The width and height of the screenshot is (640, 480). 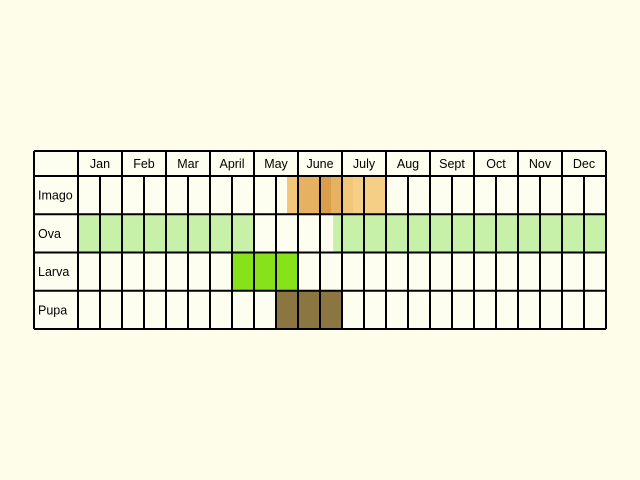 What do you see at coordinates (100, 164) in the screenshot?
I see `month-label-jan: Jan` at bounding box center [100, 164].